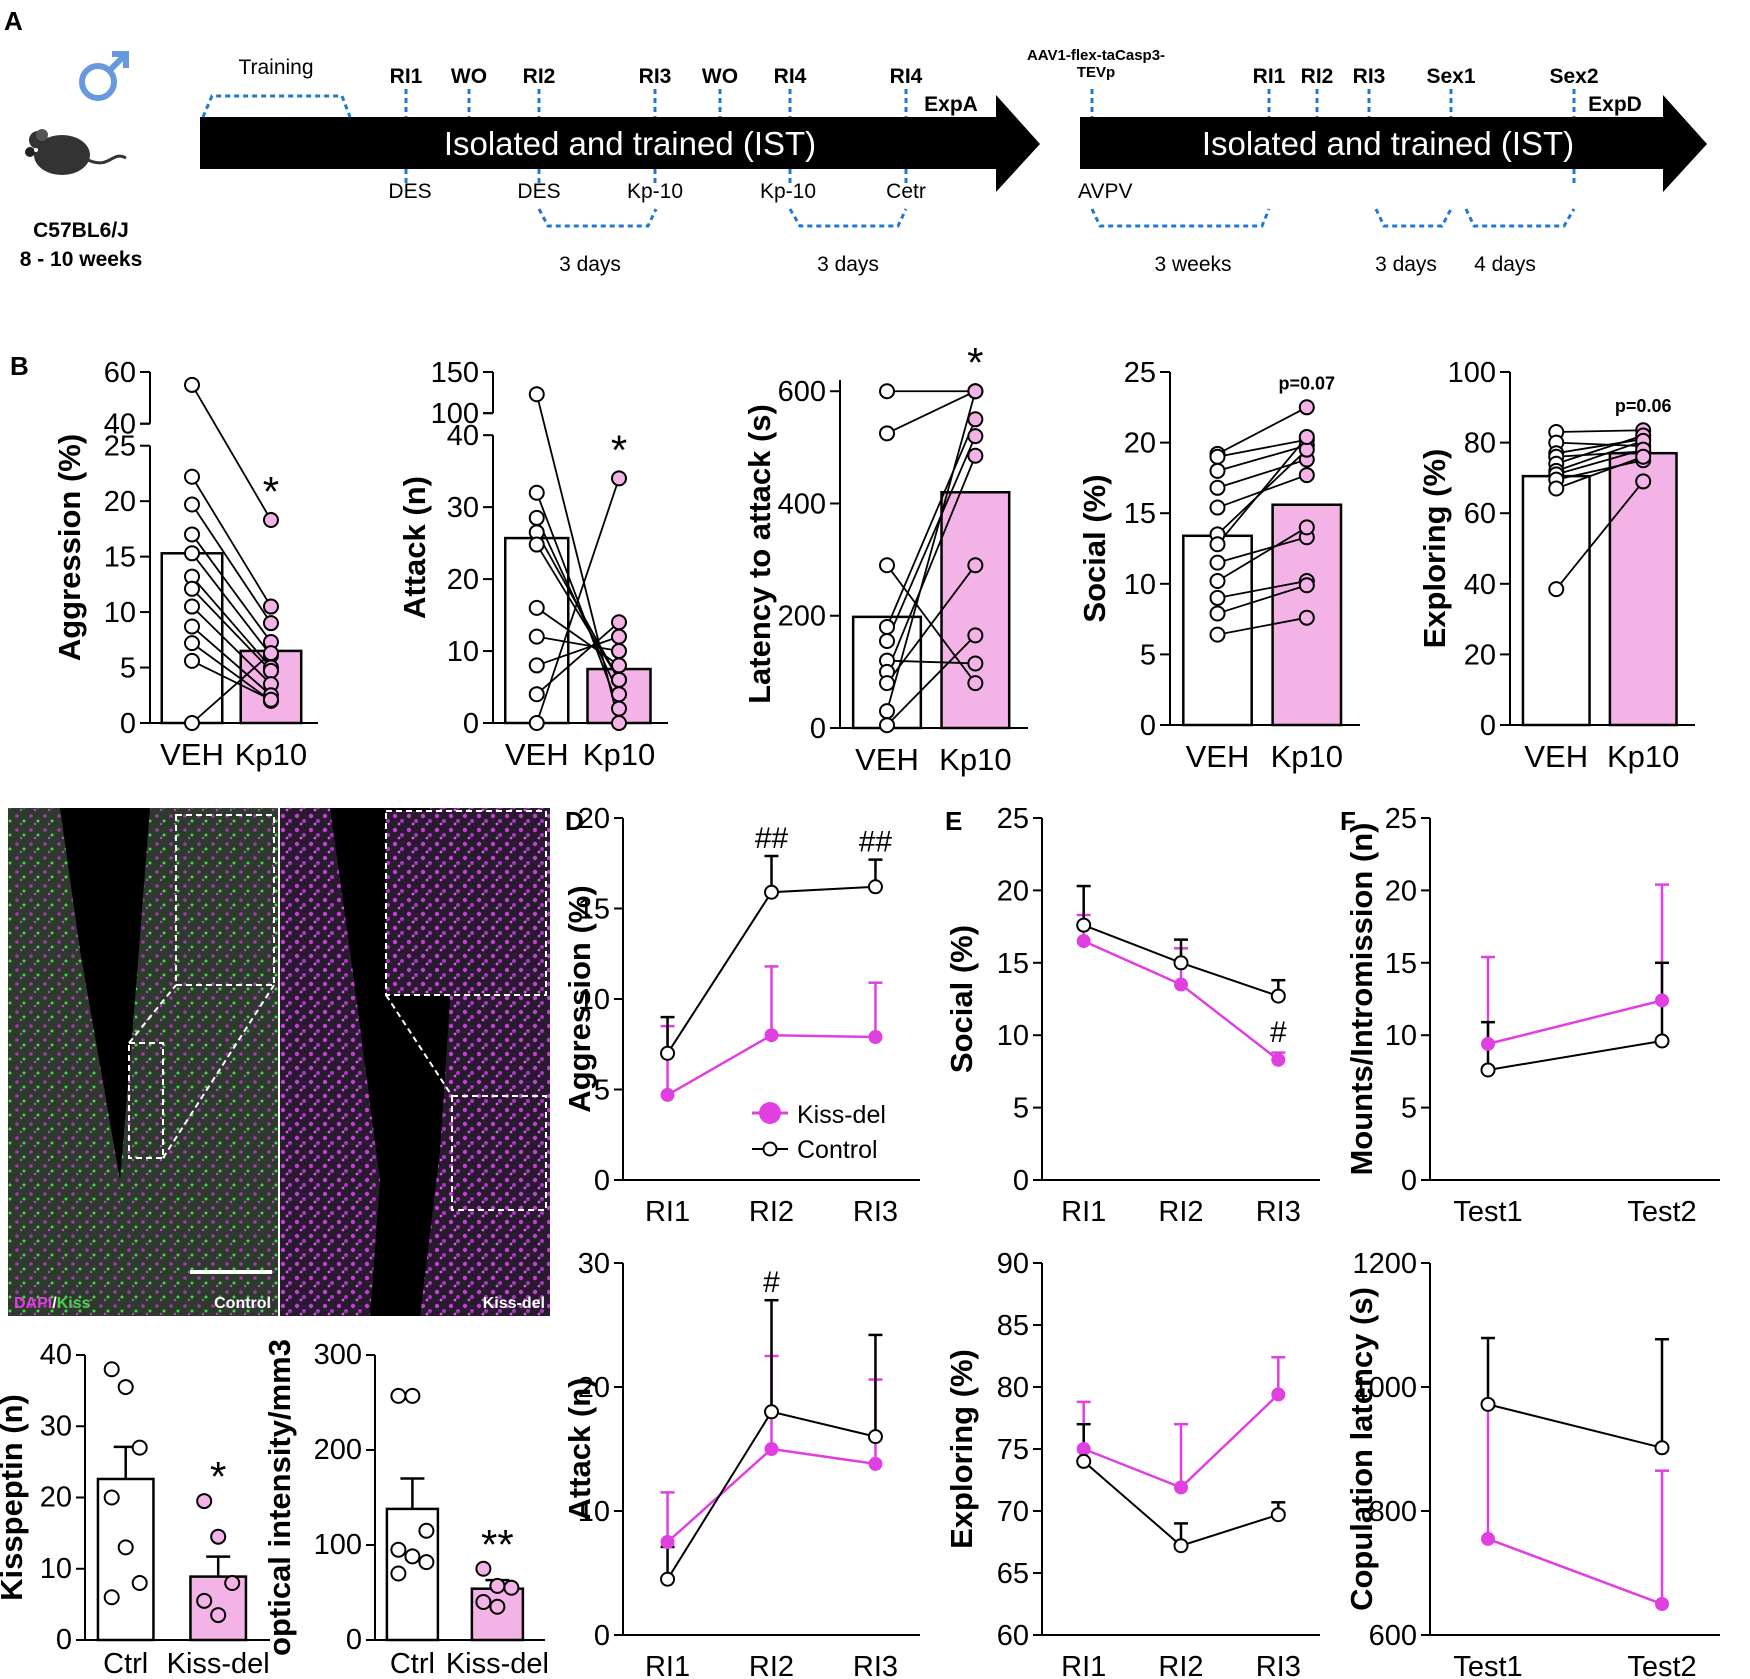  Describe the element at coordinates (579, 1449) in the screenshot. I see `y-axis-label: Attack (n)` at that location.